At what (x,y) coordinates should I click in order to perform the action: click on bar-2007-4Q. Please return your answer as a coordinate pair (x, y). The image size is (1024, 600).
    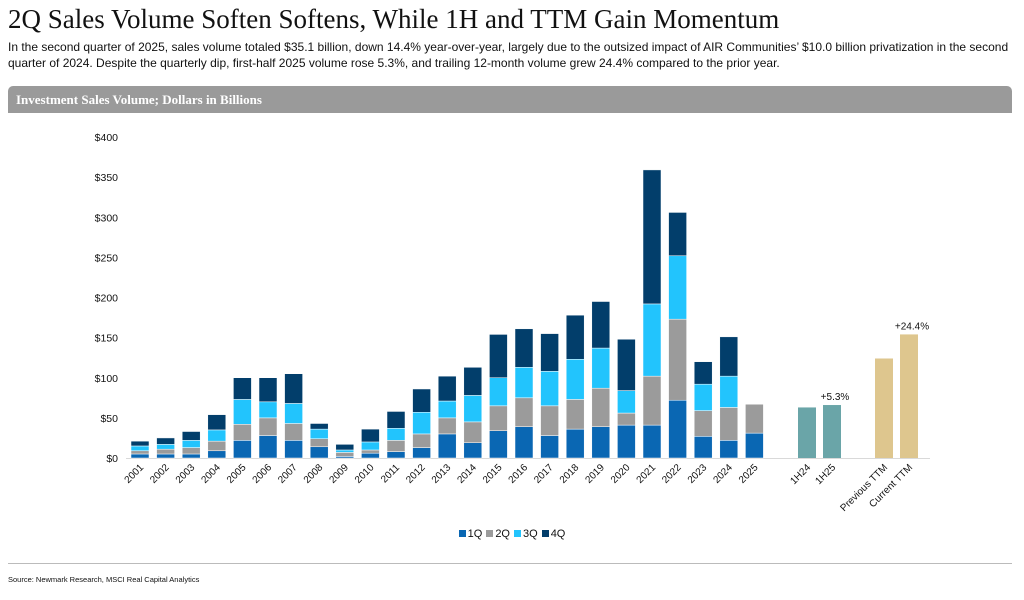
    Looking at the image, I should click on (293, 388).